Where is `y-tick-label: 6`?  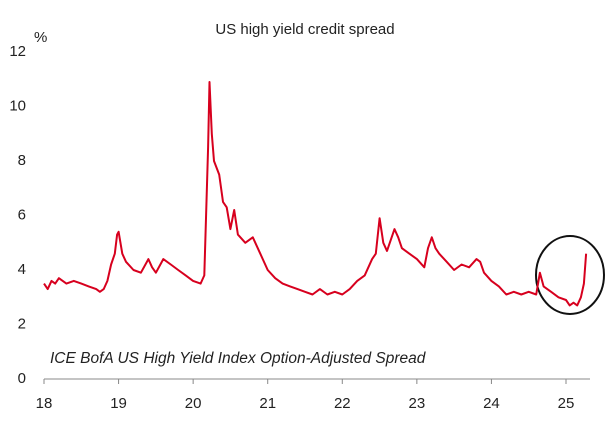 y-tick-label: 6 is located at coordinates (22, 214).